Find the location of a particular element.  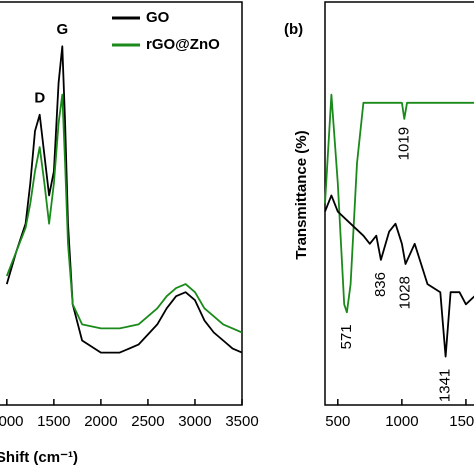

peak-label: G is located at coordinates (62, 29).